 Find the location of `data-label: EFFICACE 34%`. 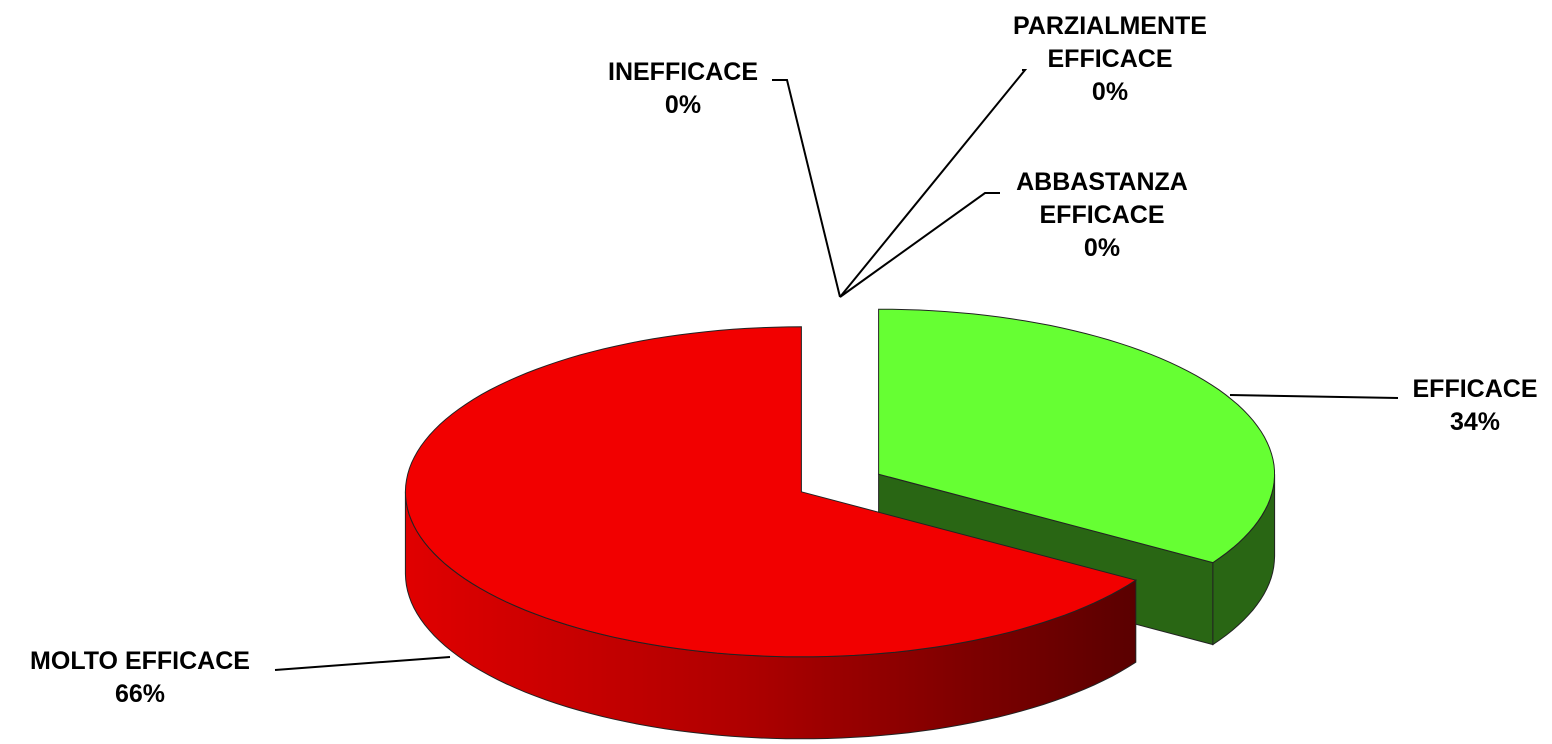

data-label: EFFICACE 34% is located at coordinates (1475, 406).